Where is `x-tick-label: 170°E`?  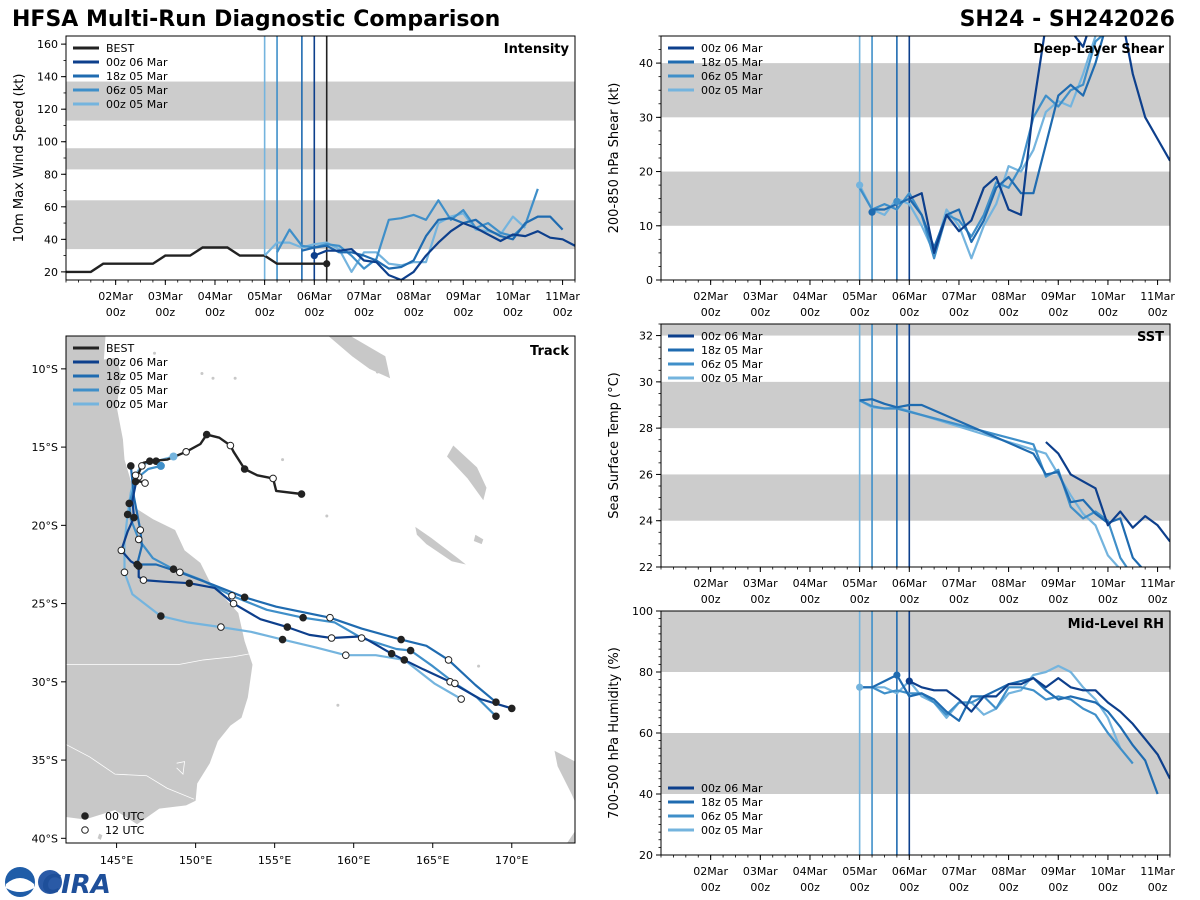 x-tick-label: 170°E is located at coordinates (511, 860).